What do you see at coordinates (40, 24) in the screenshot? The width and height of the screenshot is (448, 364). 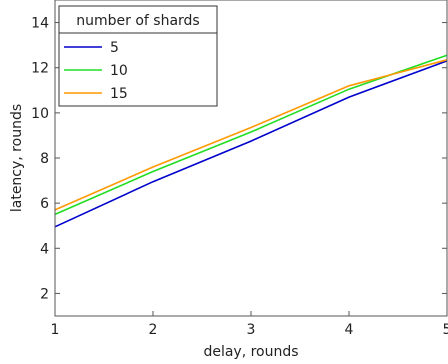 I see `y-tick-label: 14` at bounding box center [40, 24].